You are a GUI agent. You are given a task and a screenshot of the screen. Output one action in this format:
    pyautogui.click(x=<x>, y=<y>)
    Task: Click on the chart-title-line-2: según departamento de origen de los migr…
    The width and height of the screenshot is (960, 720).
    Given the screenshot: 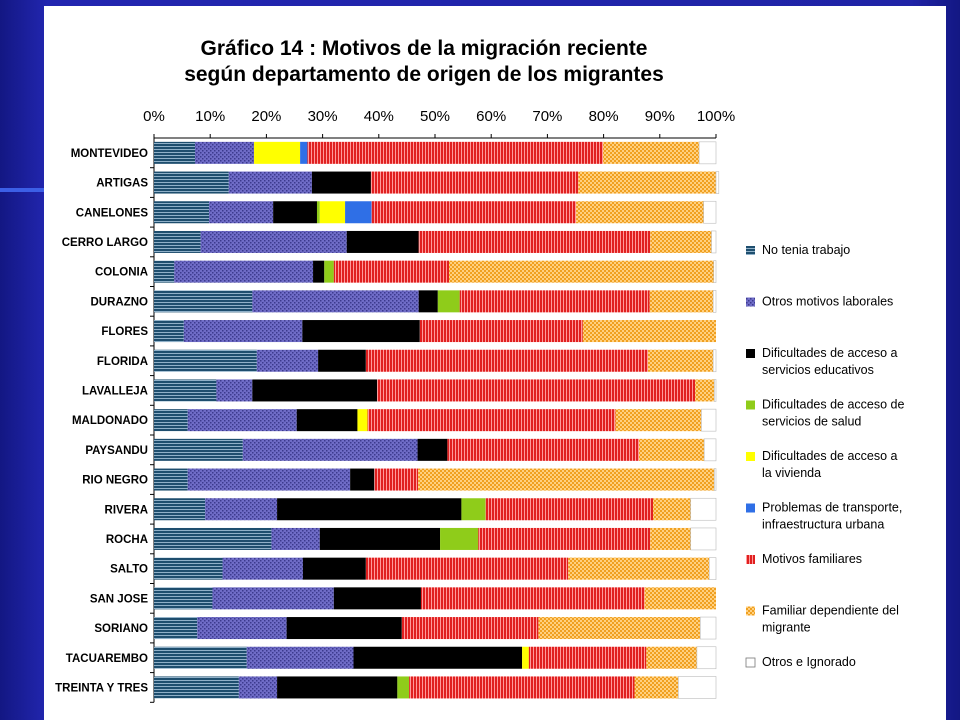 What is the action you would take?
    pyautogui.click(x=424, y=74)
    